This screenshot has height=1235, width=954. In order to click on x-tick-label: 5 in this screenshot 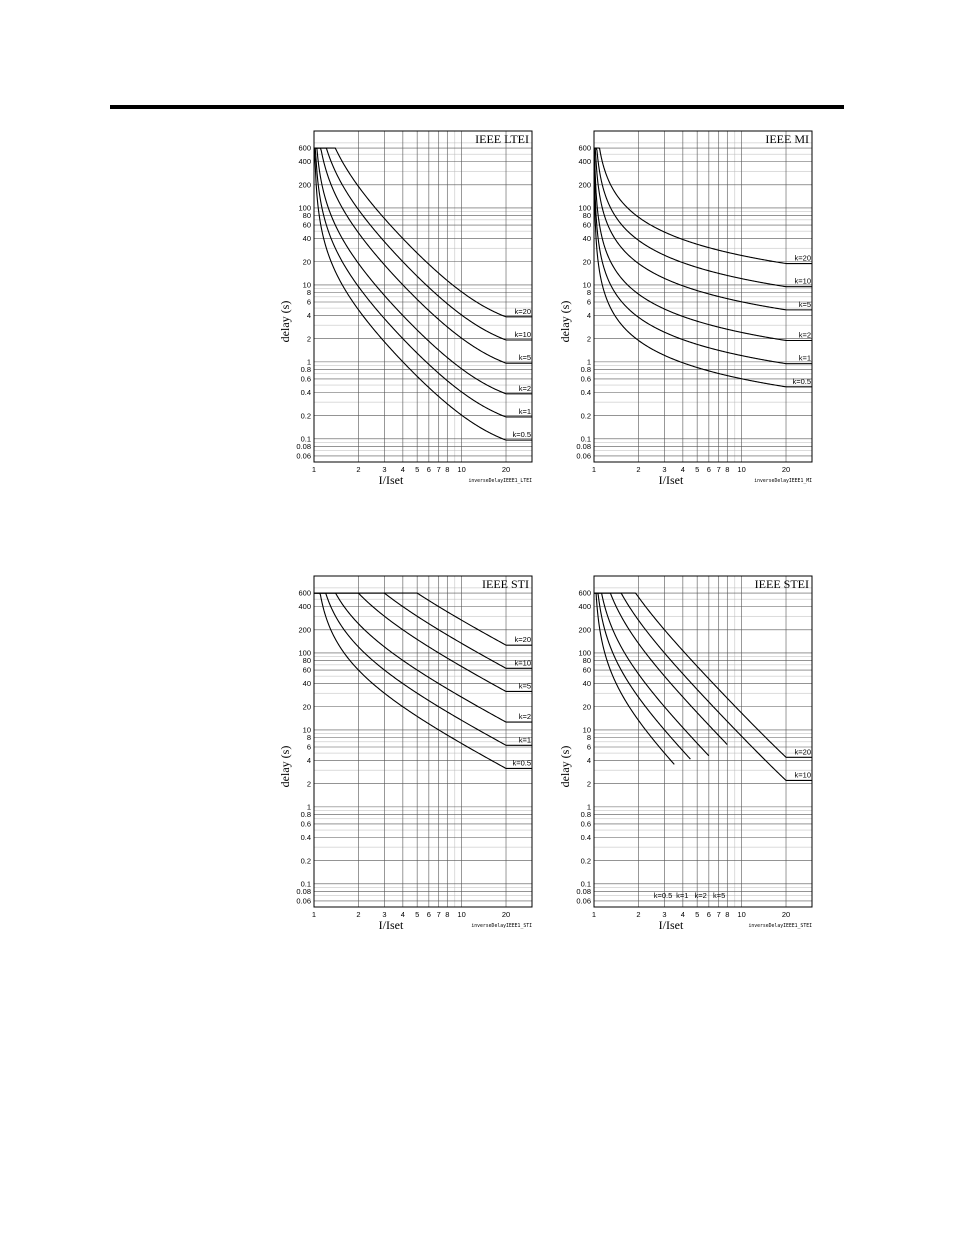, I will do `click(697, 469)`.